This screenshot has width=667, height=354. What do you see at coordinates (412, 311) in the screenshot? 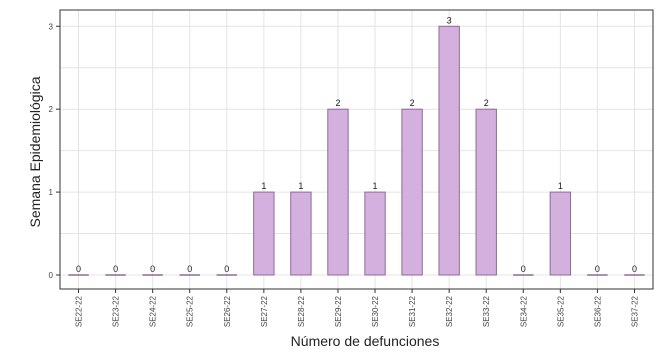
I see `x-tick-label: SE31-22` at bounding box center [412, 311].